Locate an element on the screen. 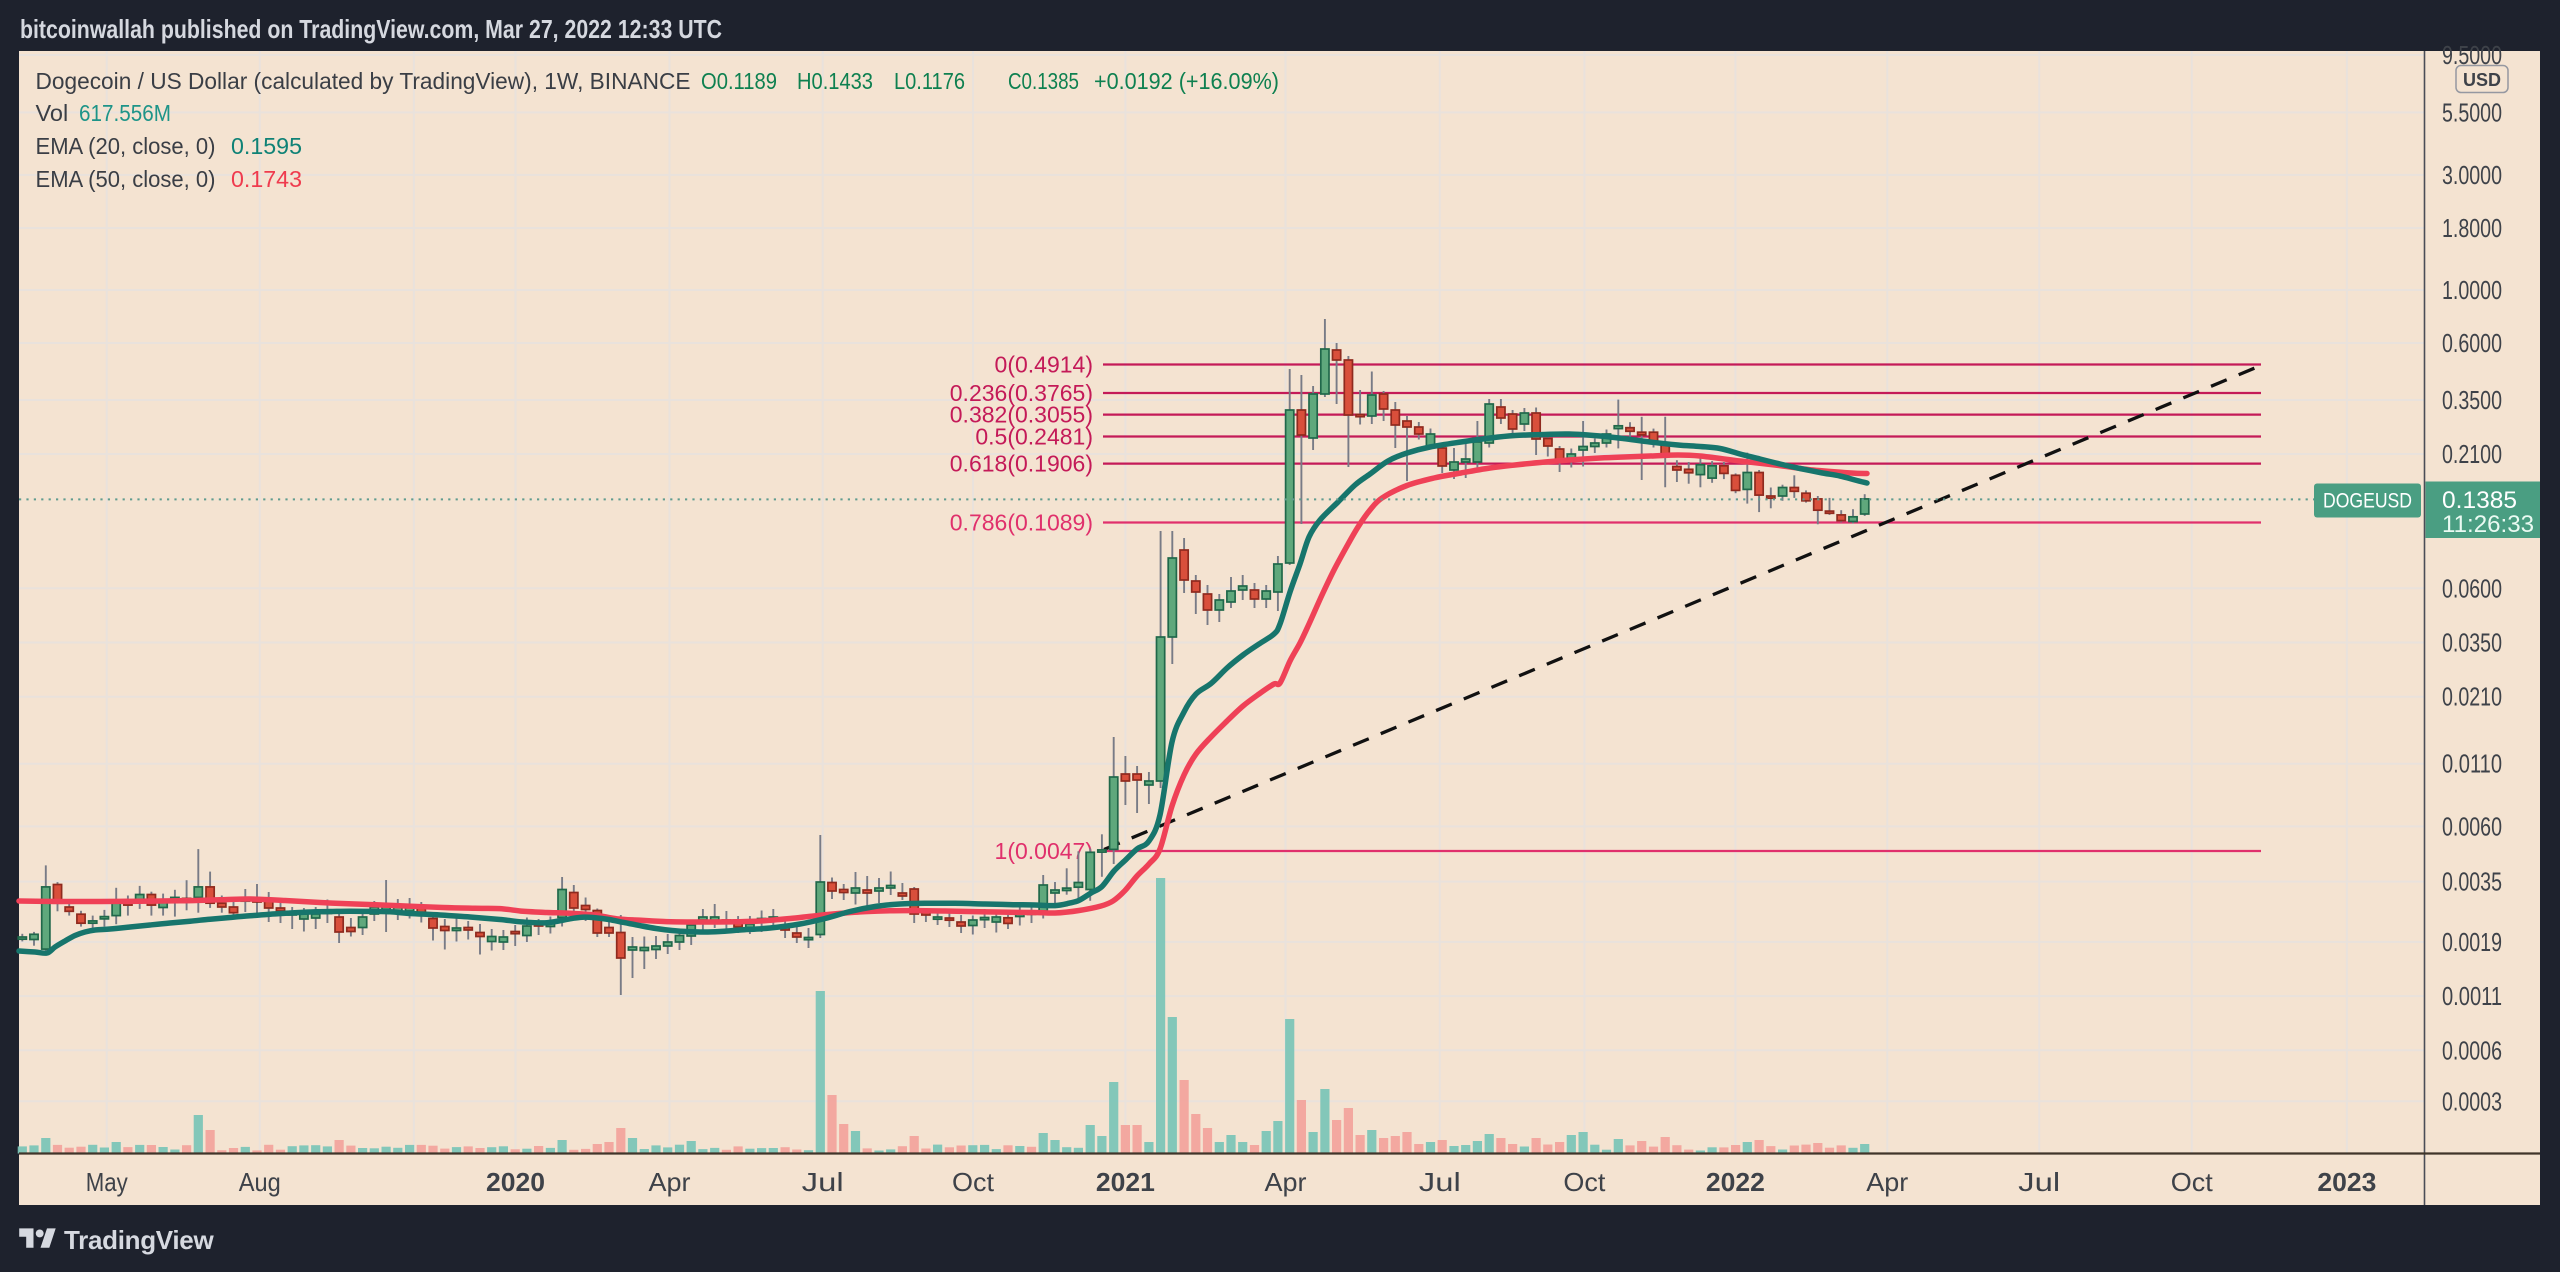 This screenshot has width=2560, height=1272. svg-text: 2021 is located at coordinates (1125, 1182).